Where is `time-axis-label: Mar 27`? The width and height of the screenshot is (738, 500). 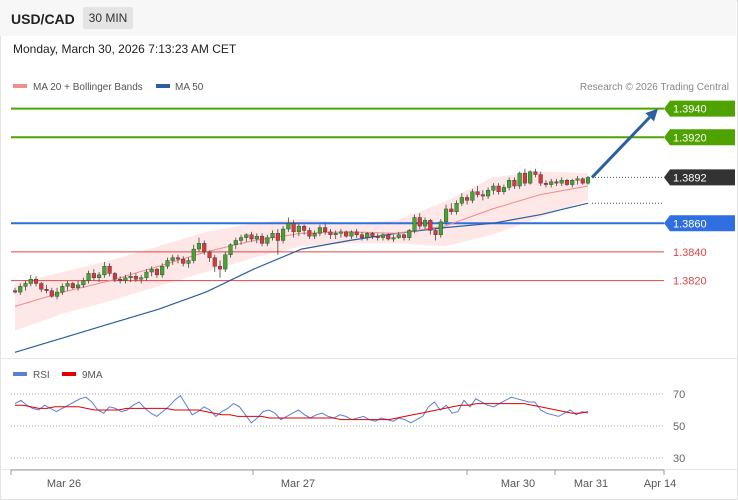
time-axis-label: Mar 27 is located at coordinates (298, 484).